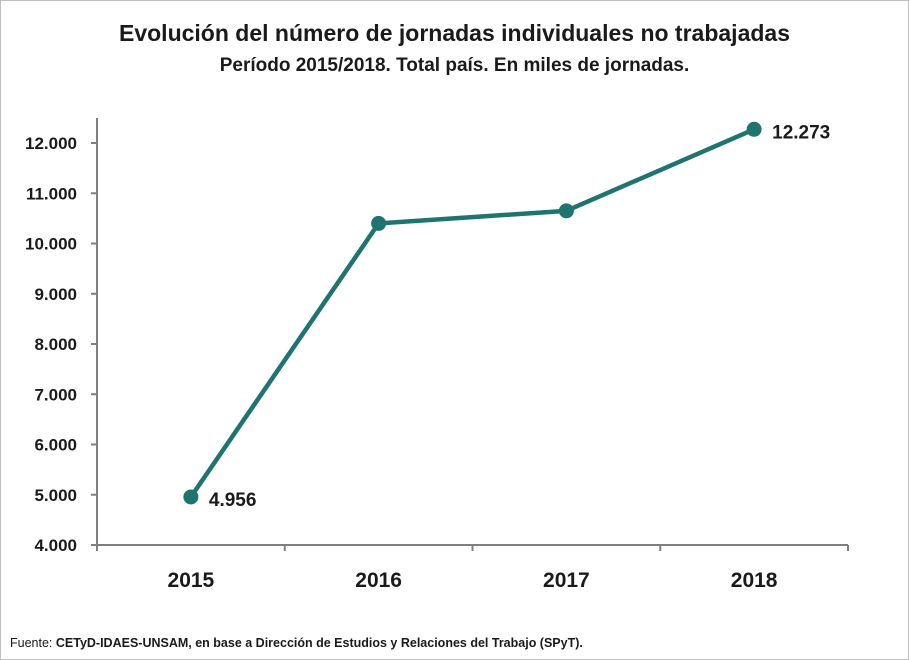  Describe the element at coordinates (233, 500) in the screenshot. I see `data-label: 4.956` at that location.